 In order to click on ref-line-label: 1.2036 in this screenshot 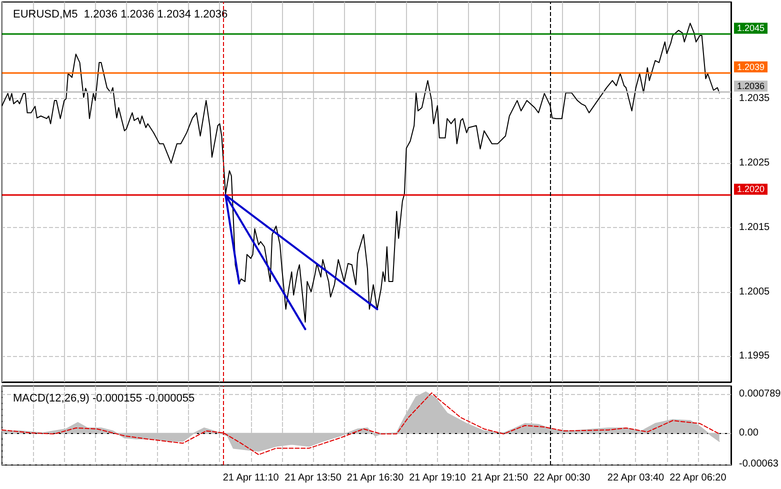, I will do `click(751, 86)`.